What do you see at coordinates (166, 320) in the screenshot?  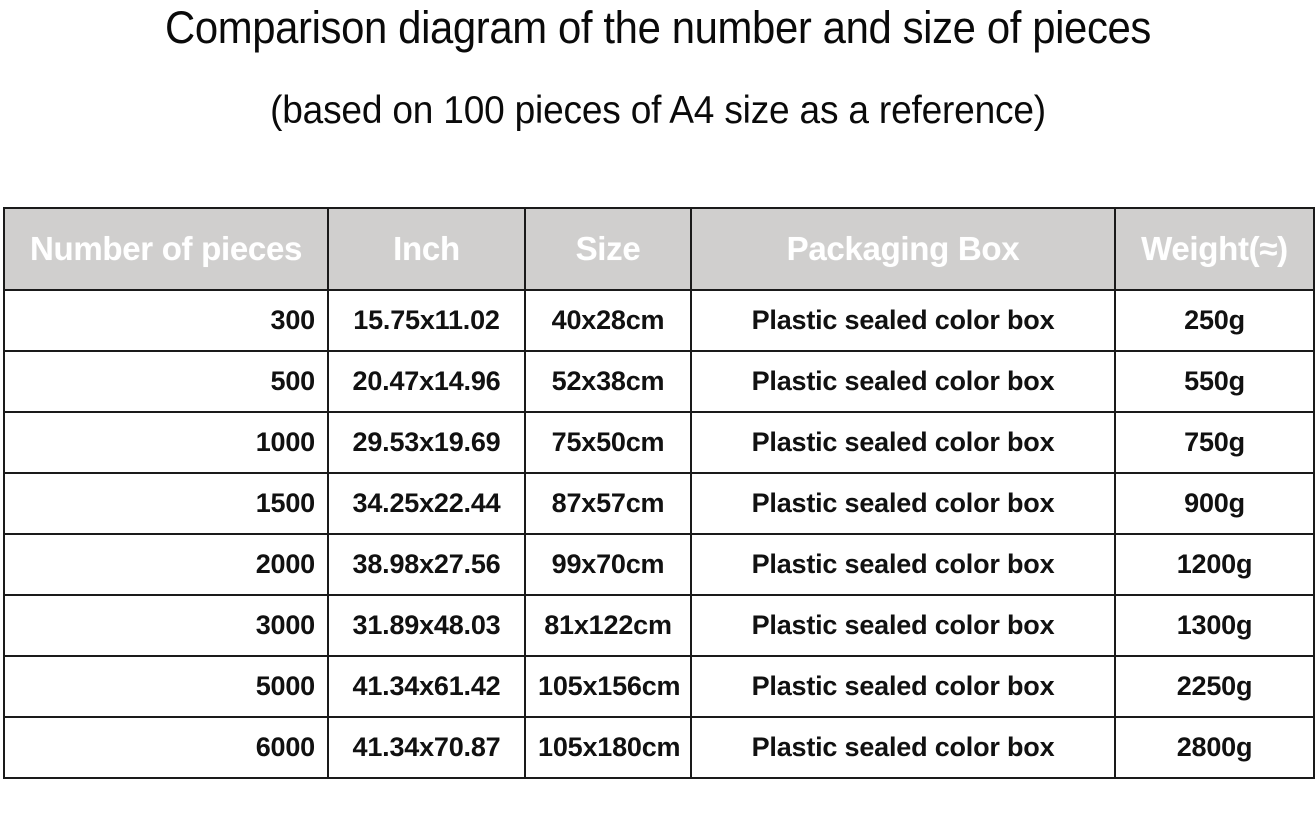 I see `cell-number-of-pieces: 300` at bounding box center [166, 320].